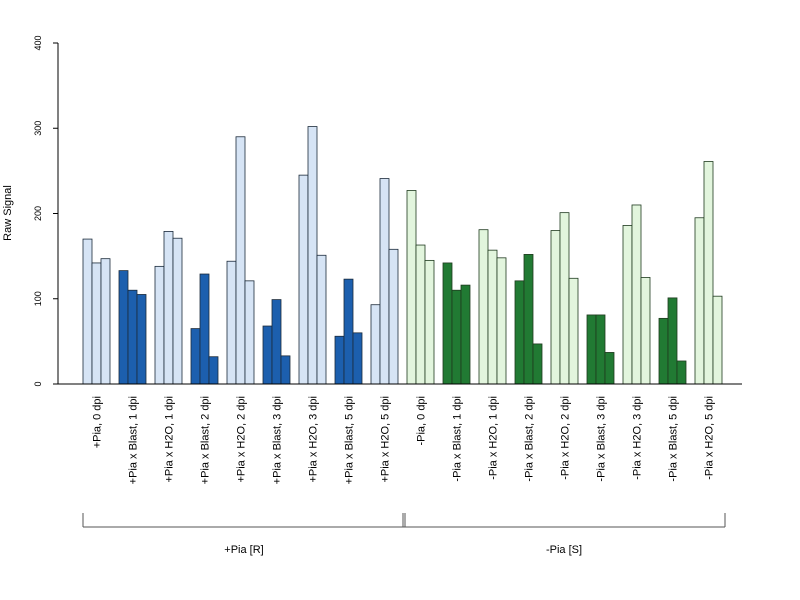 Image resolution: width=800 pixels, height=600 pixels. What do you see at coordinates (674, 439) in the screenshot?
I see `x-category-label: -Pia x Blast, 5 dpi` at bounding box center [674, 439].